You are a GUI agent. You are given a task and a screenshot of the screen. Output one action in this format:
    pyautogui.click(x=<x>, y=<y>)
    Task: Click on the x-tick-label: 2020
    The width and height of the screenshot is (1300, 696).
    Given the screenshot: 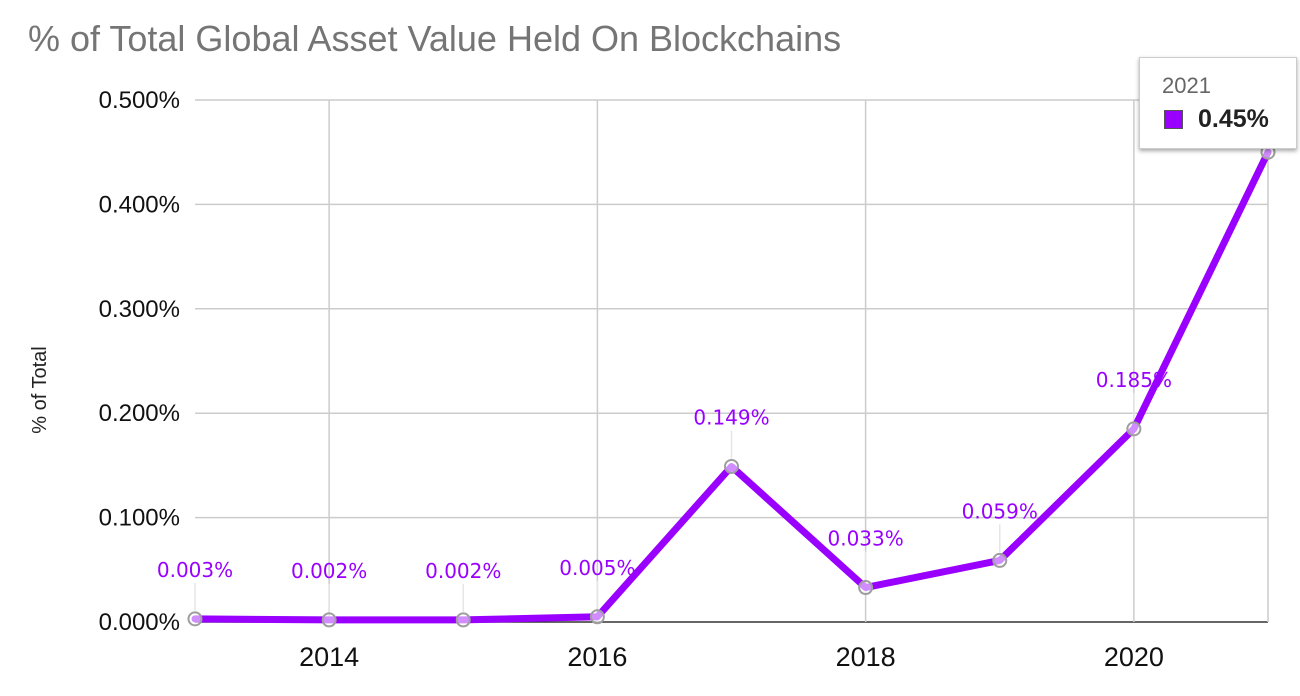 What is the action you would take?
    pyautogui.click(x=1134, y=657)
    